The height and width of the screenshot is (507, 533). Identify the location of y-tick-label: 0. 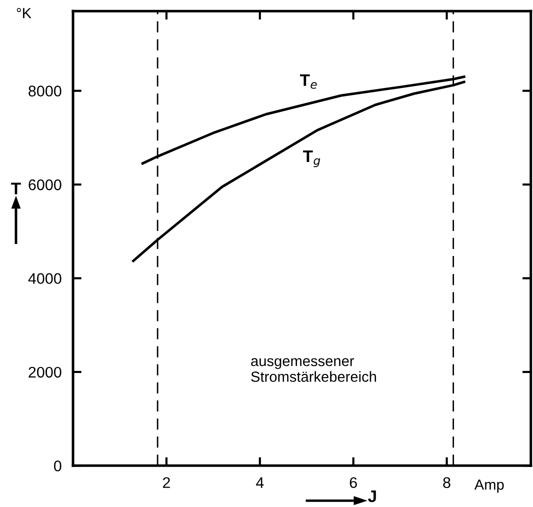
(58, 466).